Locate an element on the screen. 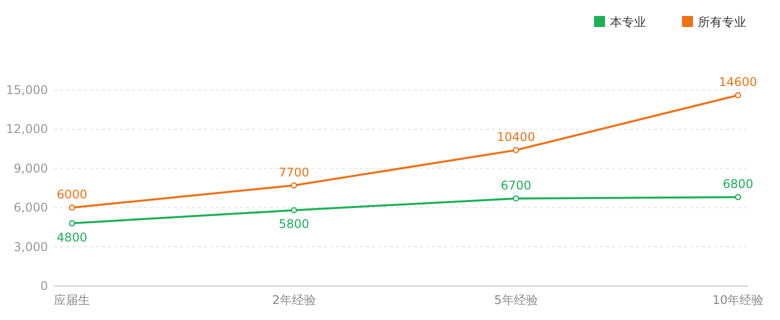 The image size is (780, 320). y-tick-label: 15,000 is located at coordinates (27, 90).